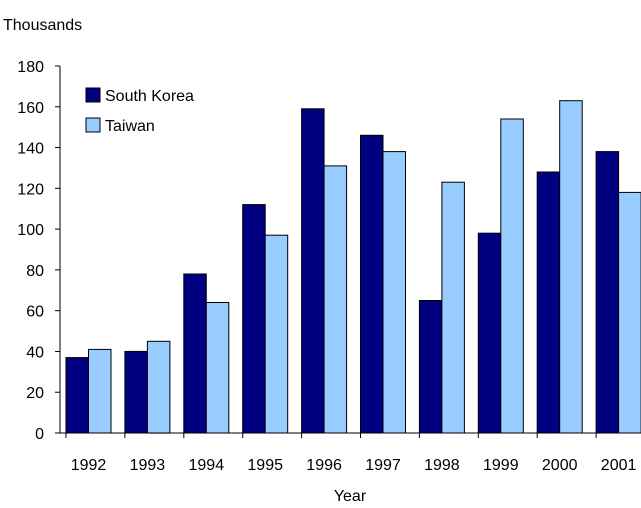 The width and height of the screenshot is (641, 508). Describe the element at coordinates (560, 465) in the screenshot. I see `x-tick-label-2000: 2000` at that location.